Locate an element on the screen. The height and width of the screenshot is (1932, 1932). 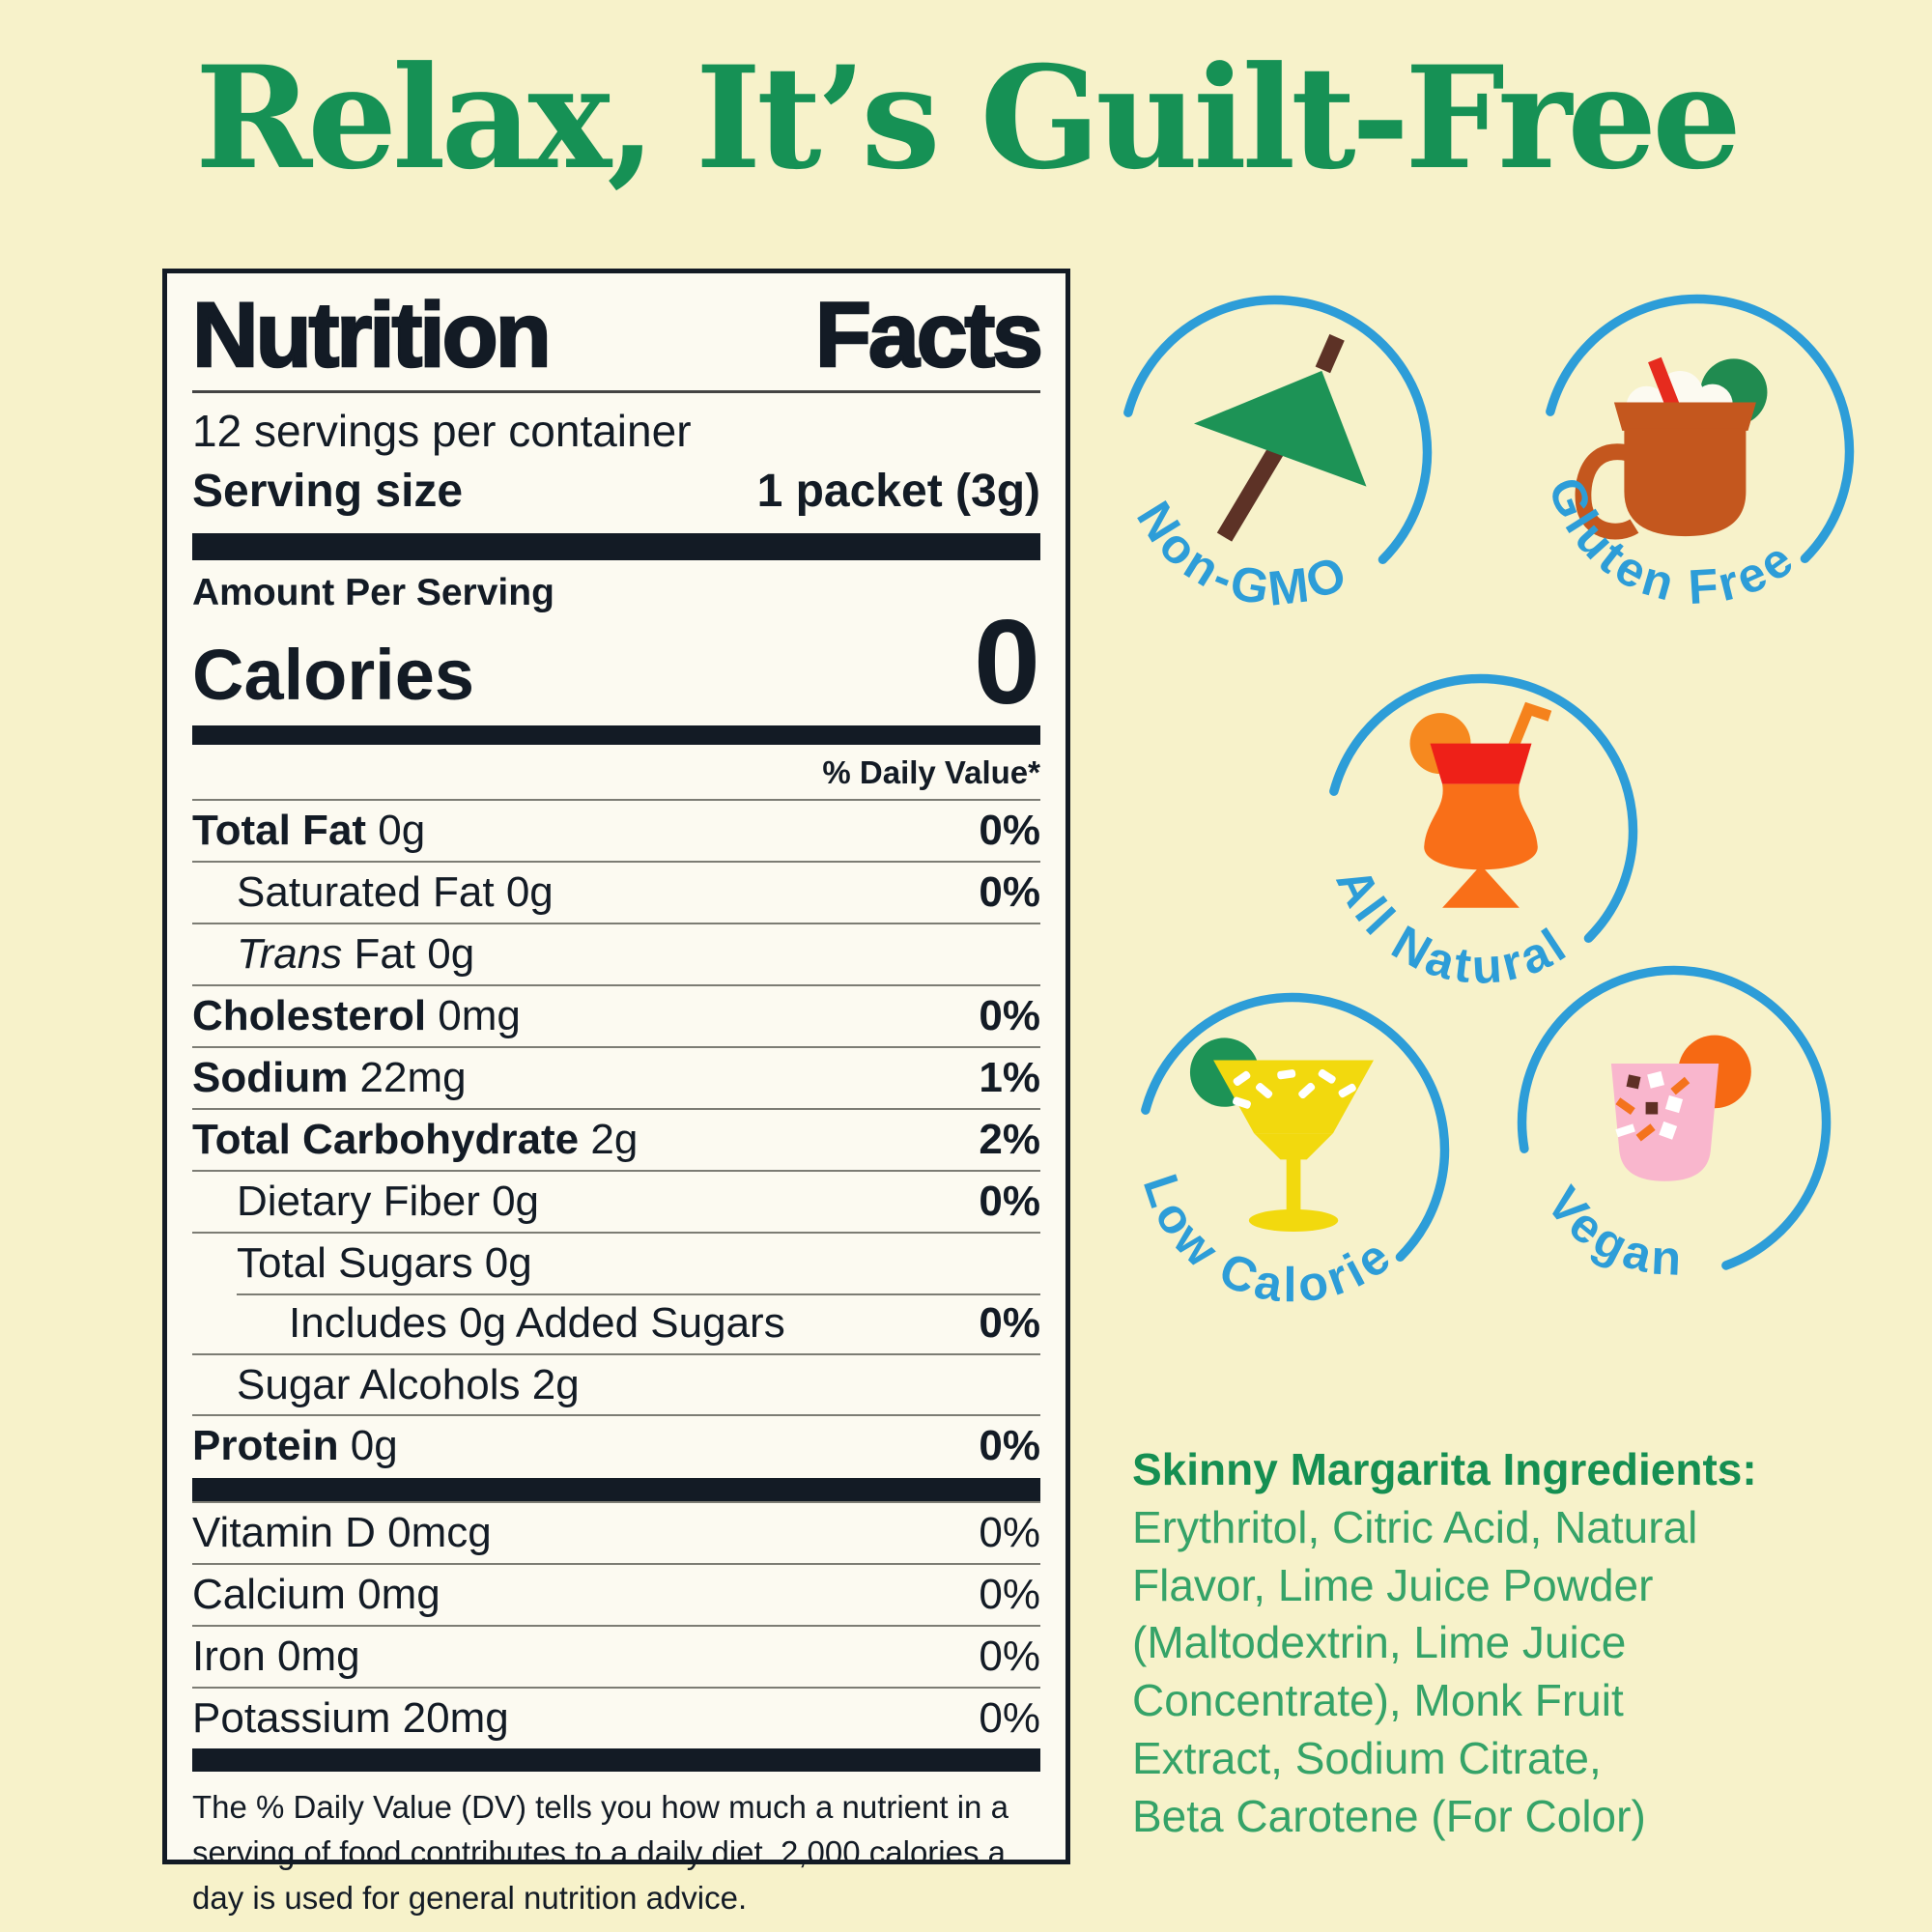
badge-non-gmo: Non-GMO is located at coordinates (1278, 455).